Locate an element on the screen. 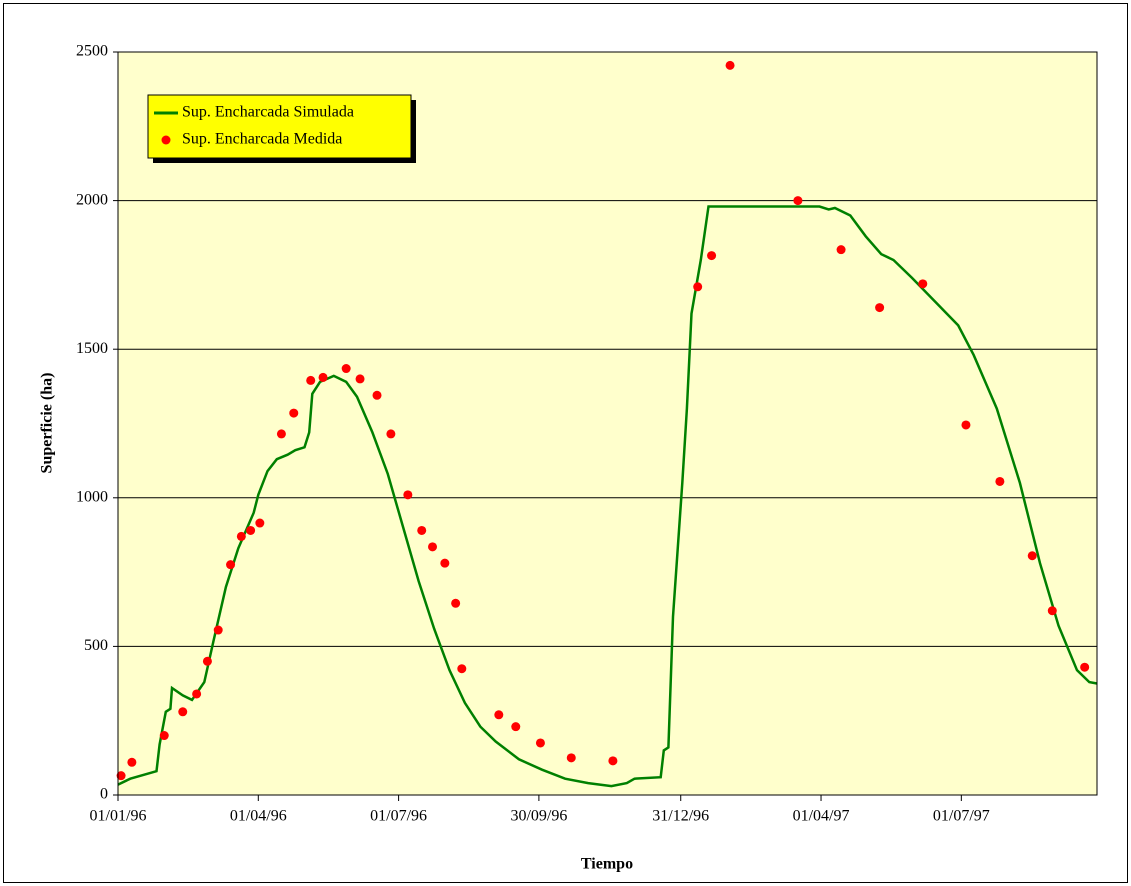 The height and width of the screenshot is (886, 1131). legend-key is located at coordinates (166, 140).